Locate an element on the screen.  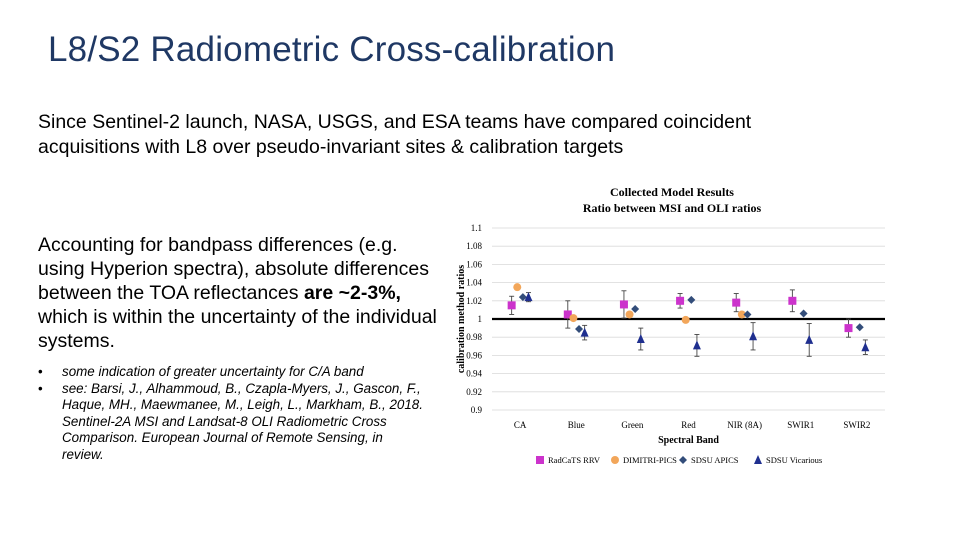
slide-title: L8/S2 Radiometric Cross-calibration is located at coordinates (332, 49).